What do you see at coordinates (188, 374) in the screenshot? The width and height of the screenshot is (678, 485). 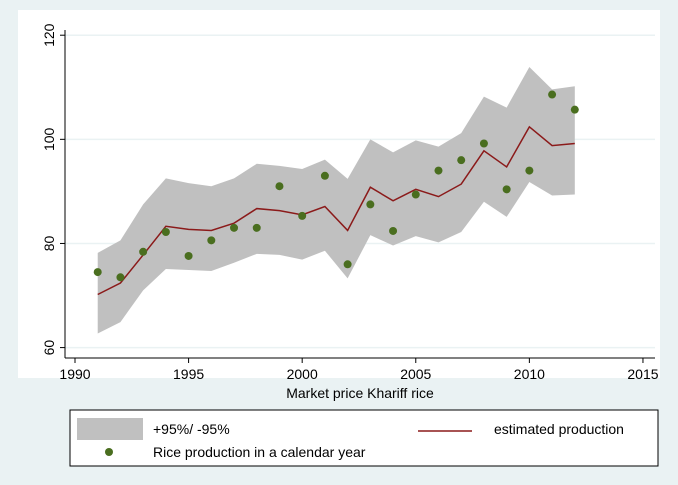 I see `x-tick-label: 1995` at bounding box center [188, 374].